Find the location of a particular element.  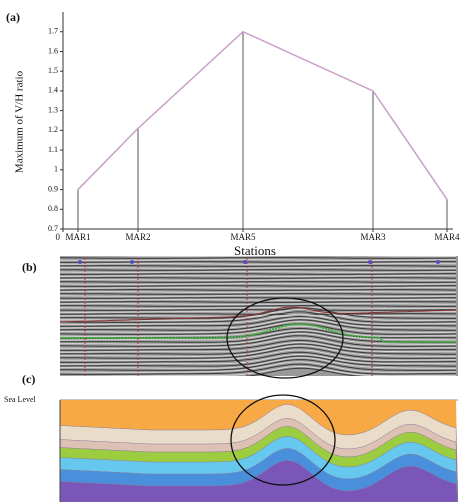

panel-label: (b) is located at coordinates (29, 267).